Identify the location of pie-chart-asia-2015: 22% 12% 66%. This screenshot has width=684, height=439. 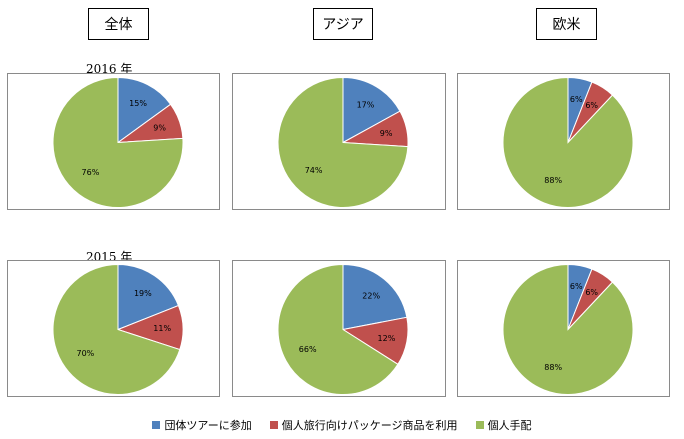
(339, 328).